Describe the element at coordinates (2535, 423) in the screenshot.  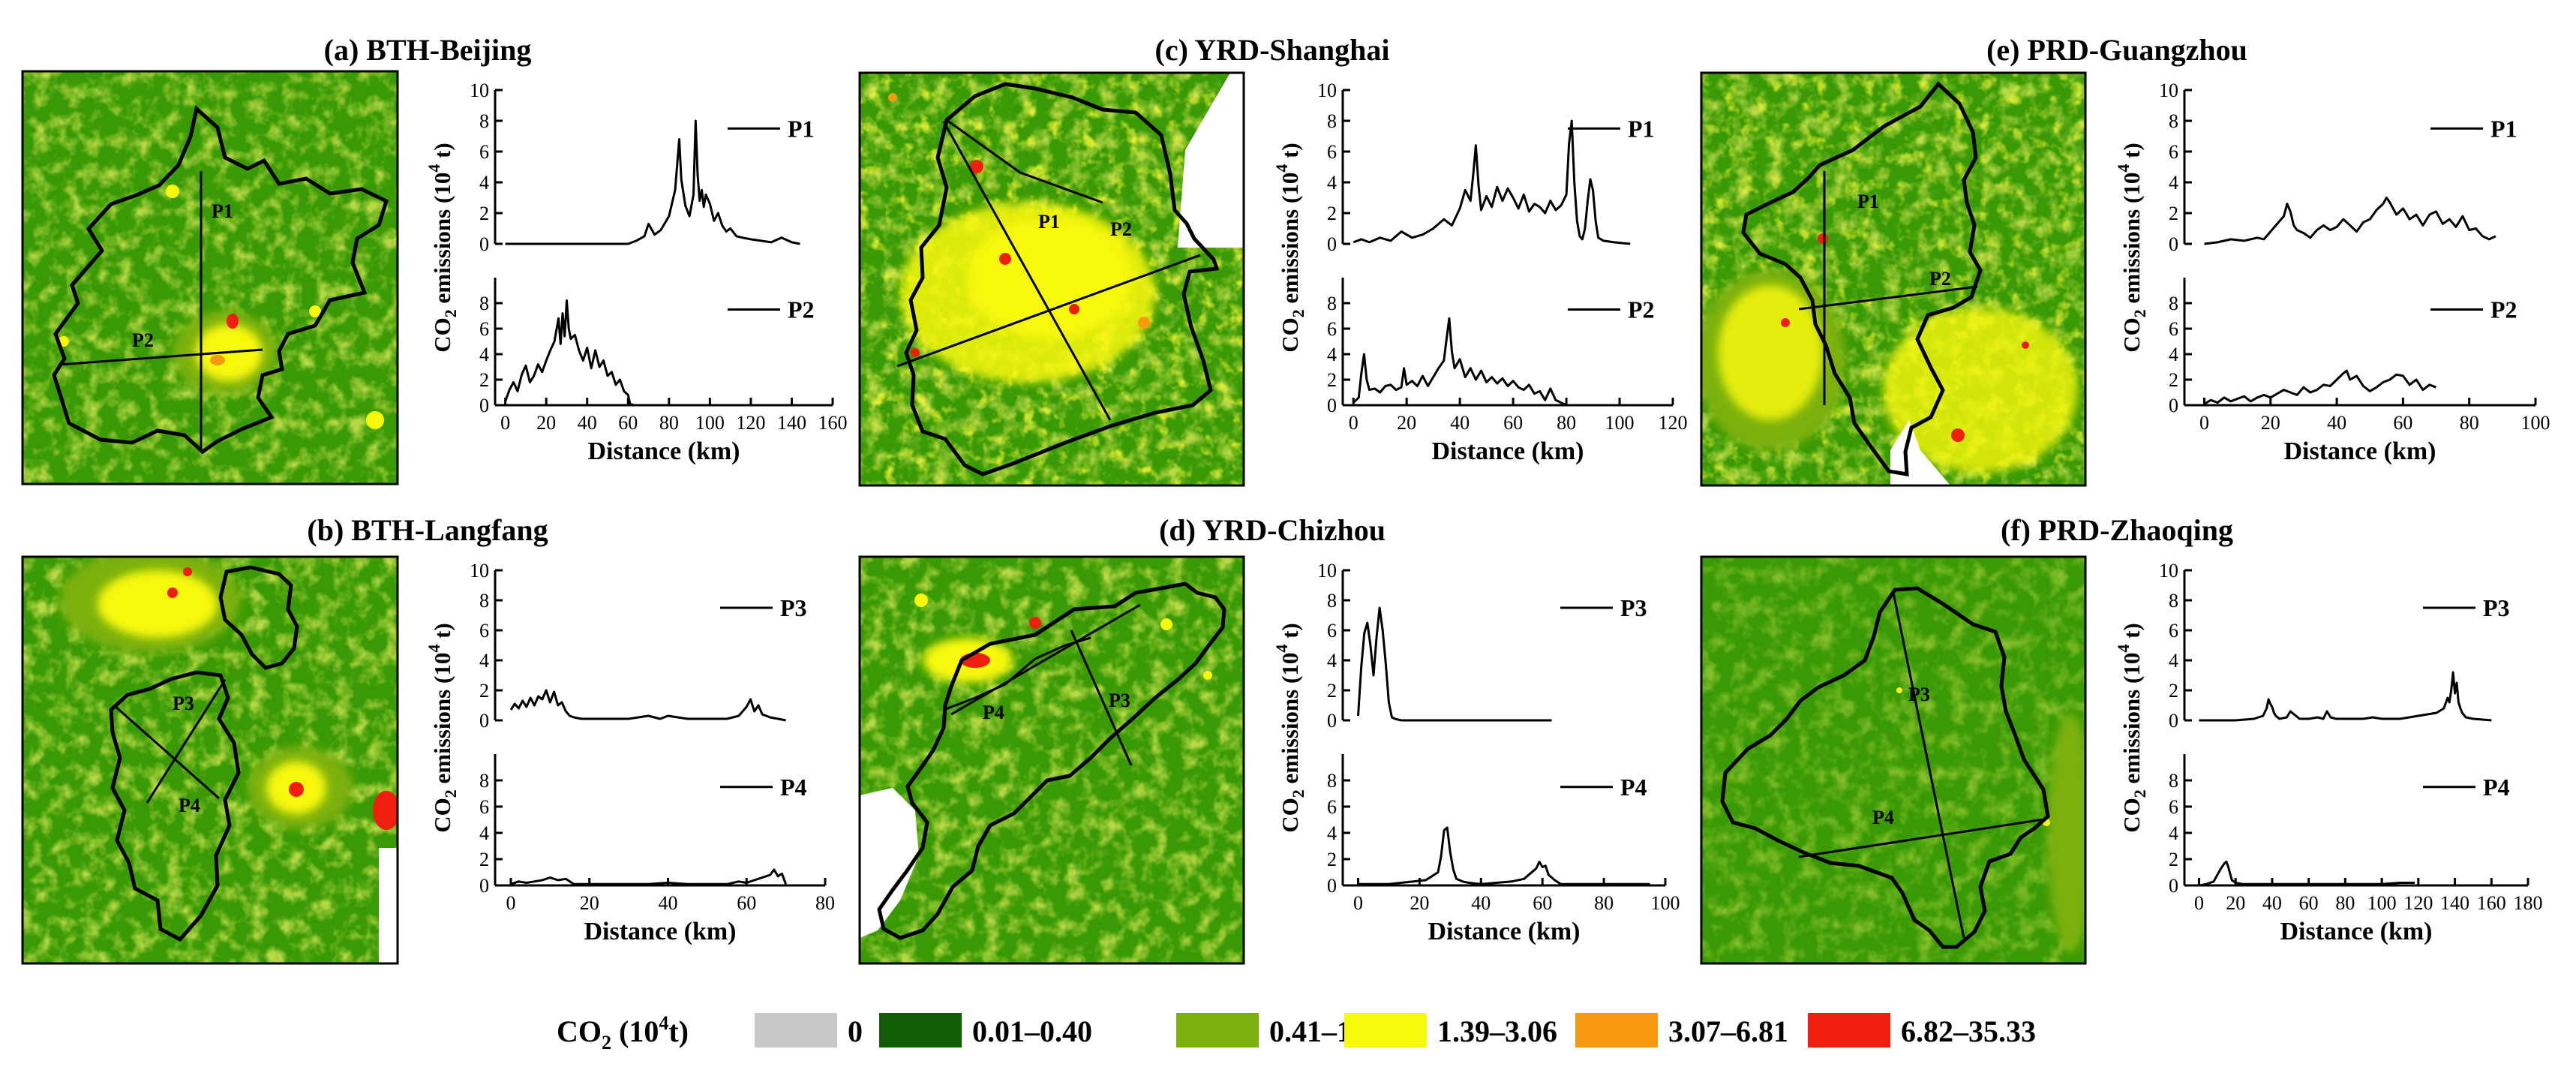
I see `x-tick-label: 100` at that location.